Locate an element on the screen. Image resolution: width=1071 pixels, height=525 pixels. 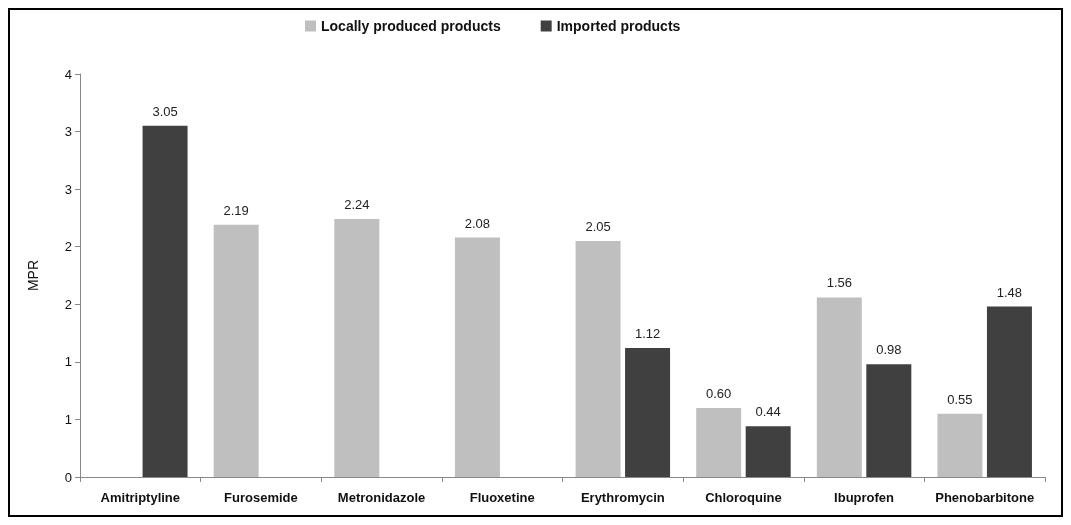
data-label: 3.05 is located at coordinates (165, 111).